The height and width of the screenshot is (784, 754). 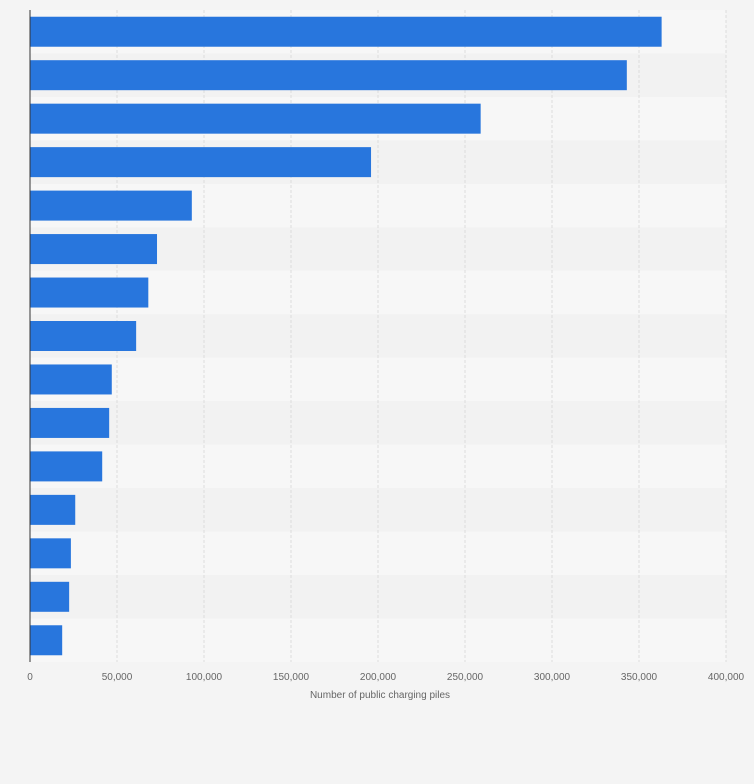 What do you see at coordinates (30, 677) in the screenshot?
I see `x-tick-label: 0` at bounding box center [30, 677].